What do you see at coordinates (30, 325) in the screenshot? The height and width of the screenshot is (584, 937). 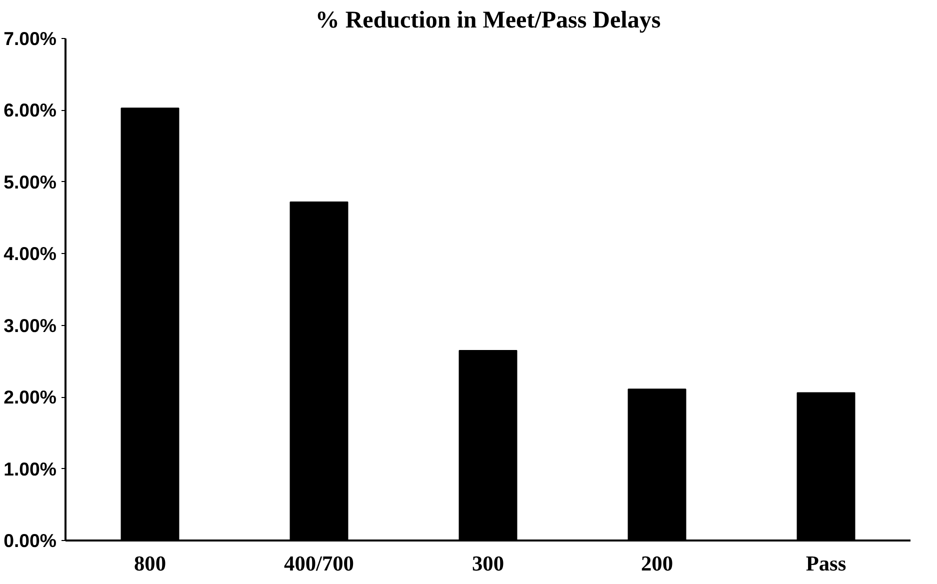 I see `y-tick-label: 3.00%` at bounding box center [30, 325].